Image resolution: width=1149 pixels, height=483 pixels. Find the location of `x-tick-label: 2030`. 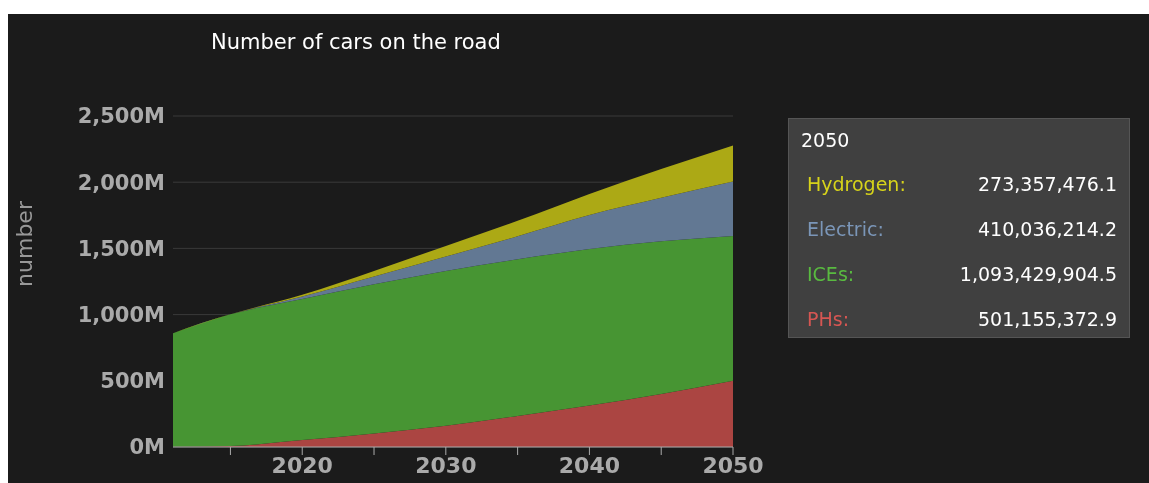

x-tick-label: 2030 is located at coordinates (446, 465).